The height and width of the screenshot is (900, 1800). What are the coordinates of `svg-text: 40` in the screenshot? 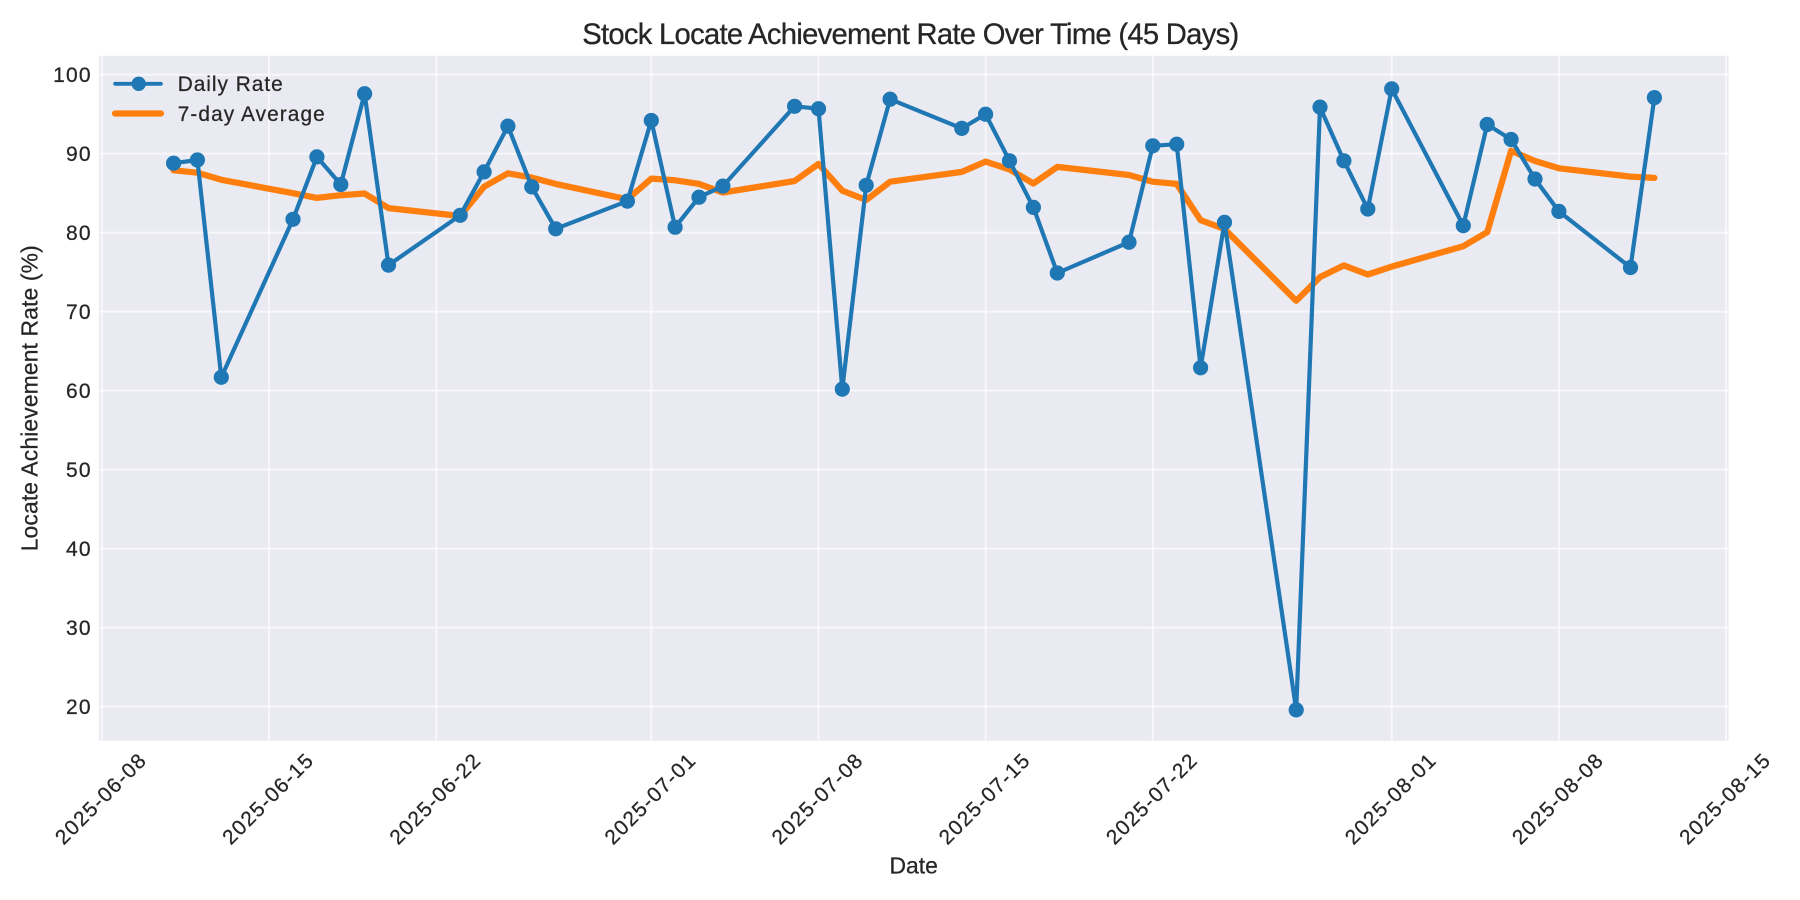 It's located at (79, 549).